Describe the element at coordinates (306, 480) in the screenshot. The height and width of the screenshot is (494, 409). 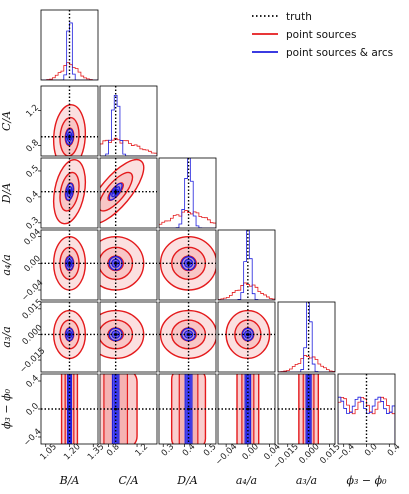
I see `x-axis-label: a₃/a` at that location.